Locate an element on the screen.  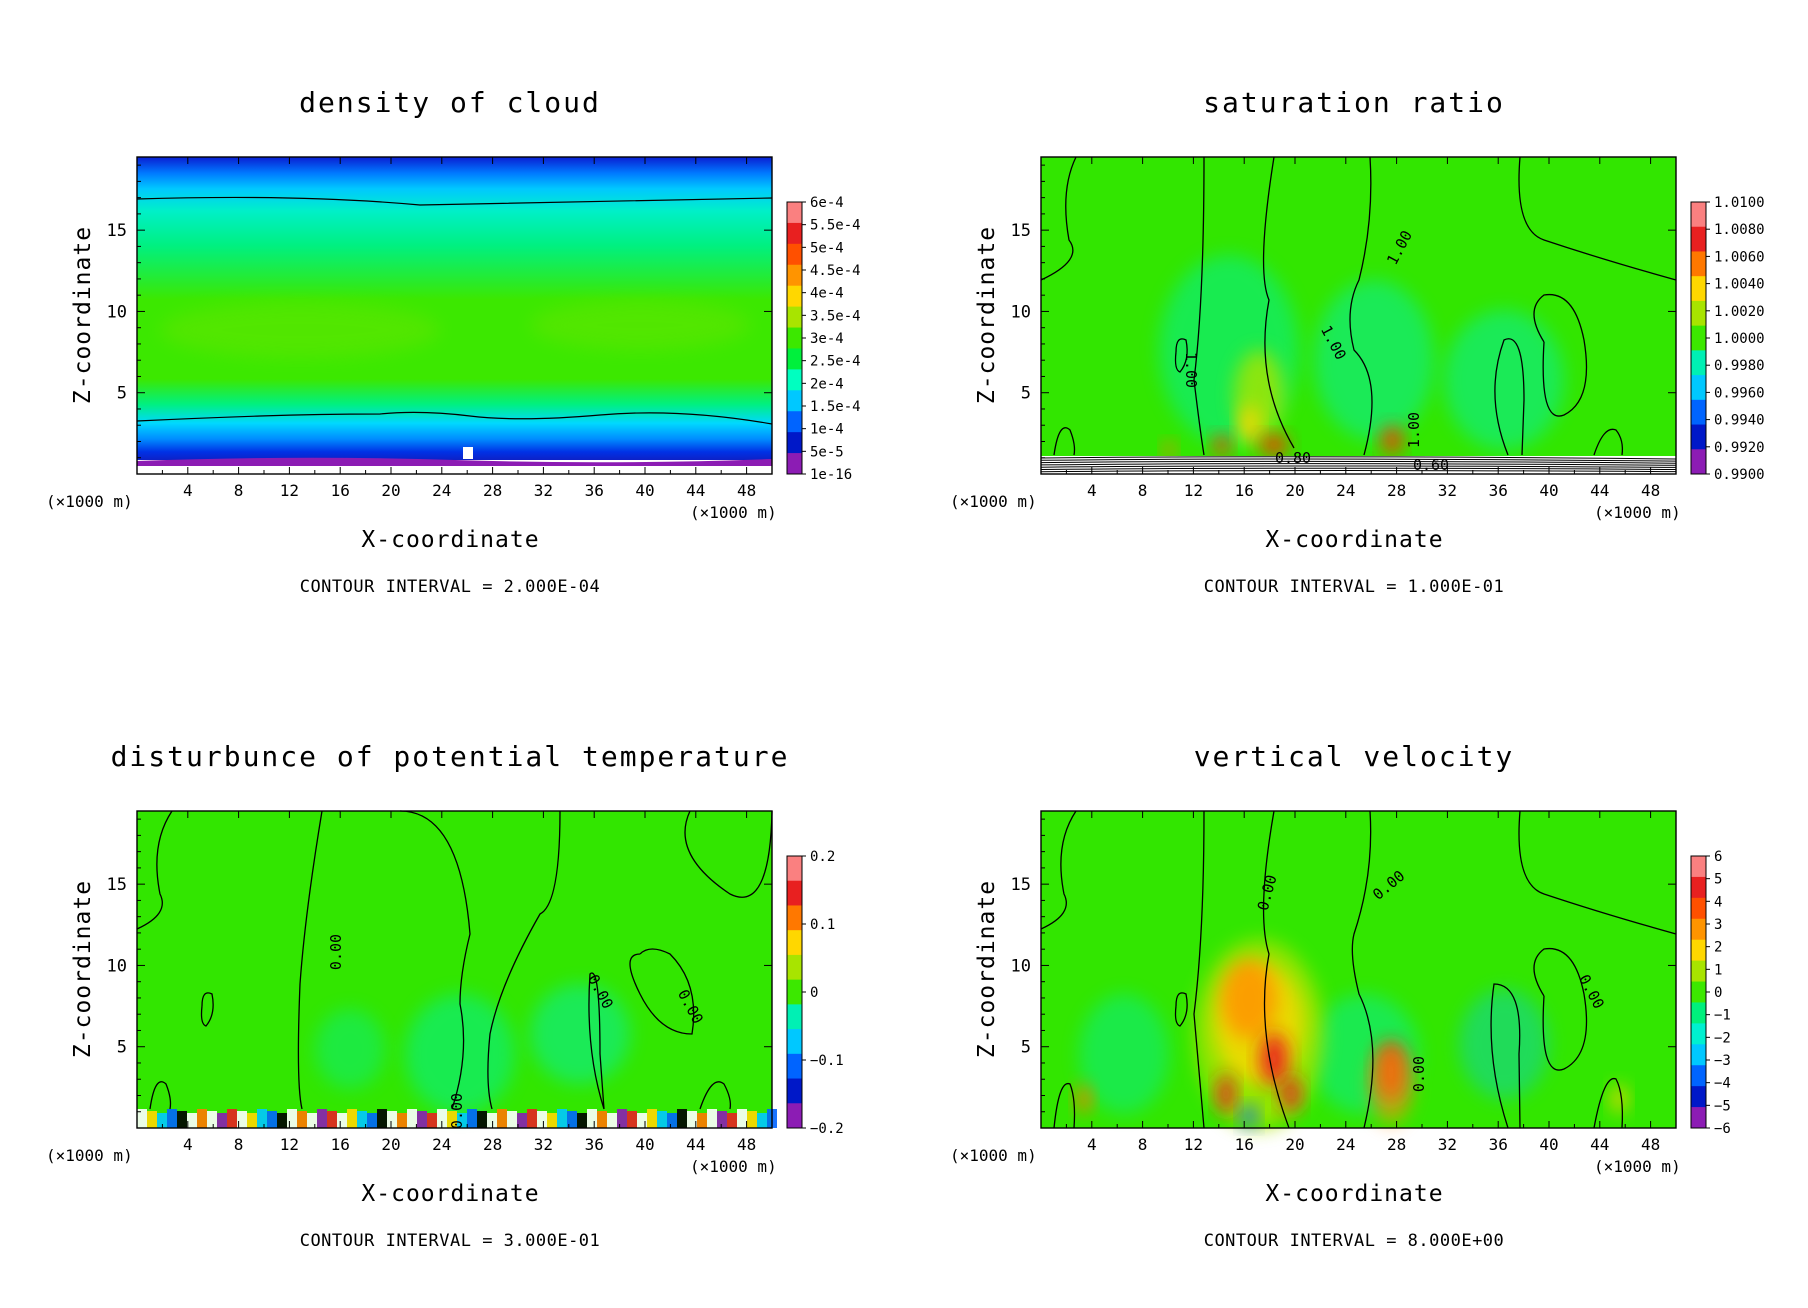
field-band is located at coordinates (454, 461).